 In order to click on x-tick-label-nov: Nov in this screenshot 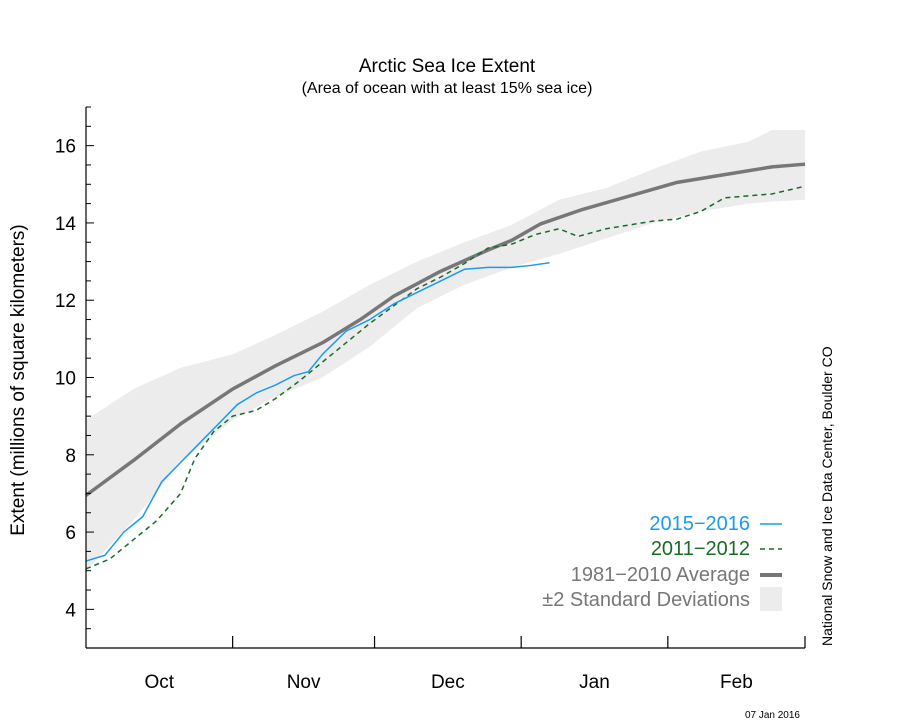, I will do `click(304, 682)`.